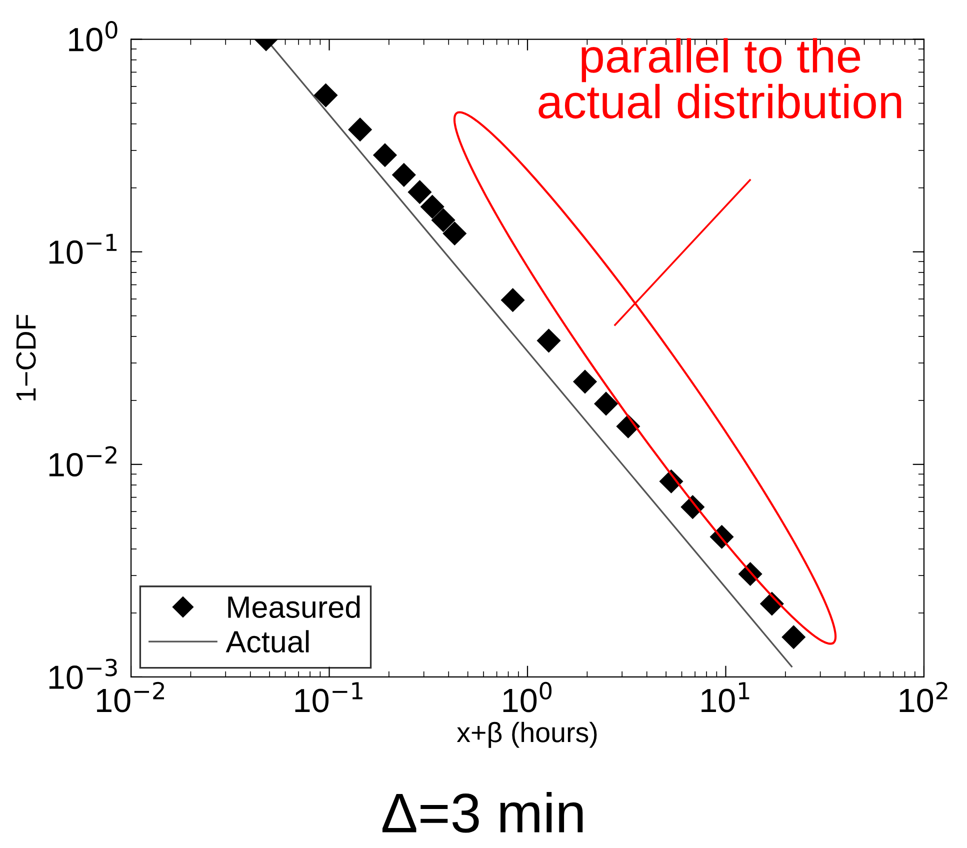 The width and height of the screenshot is (967, 848). Describe the element at coordinates (328, 697) in the screenshot. I see `x-tick-label: 10$^{−1}$` at that location.